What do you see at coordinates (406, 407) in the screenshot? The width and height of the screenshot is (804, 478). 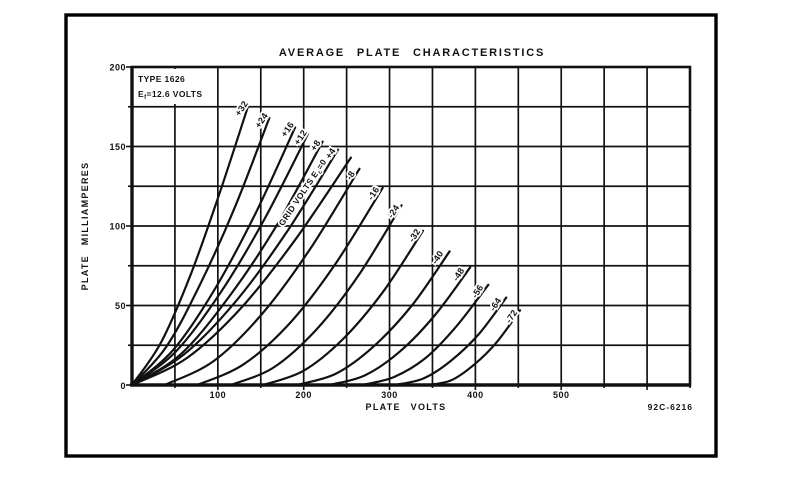 I see `x-axis-label: PLATE VOLTS` at bounding box center [406, 407].